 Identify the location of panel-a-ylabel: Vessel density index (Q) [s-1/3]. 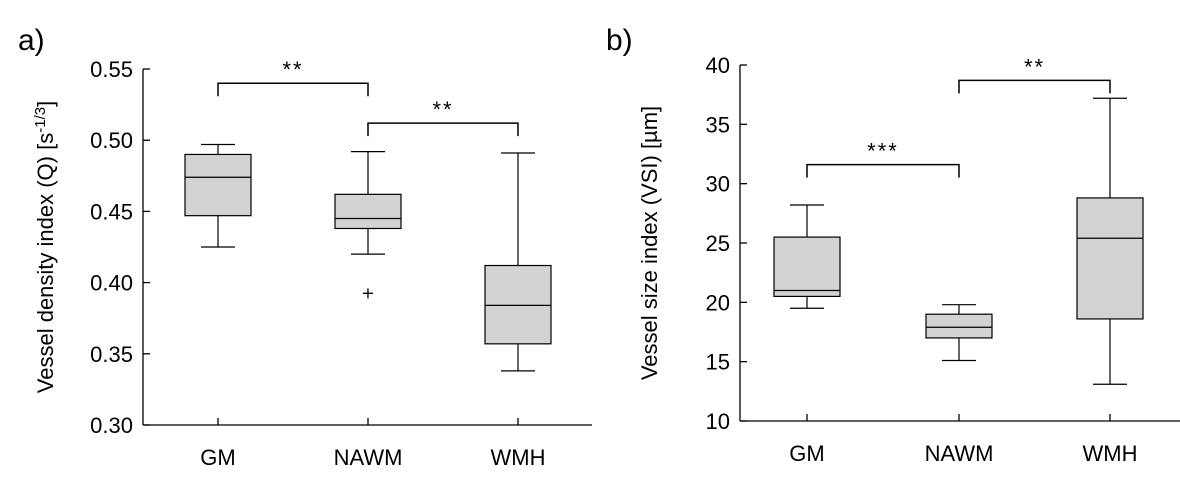
(45, 247).